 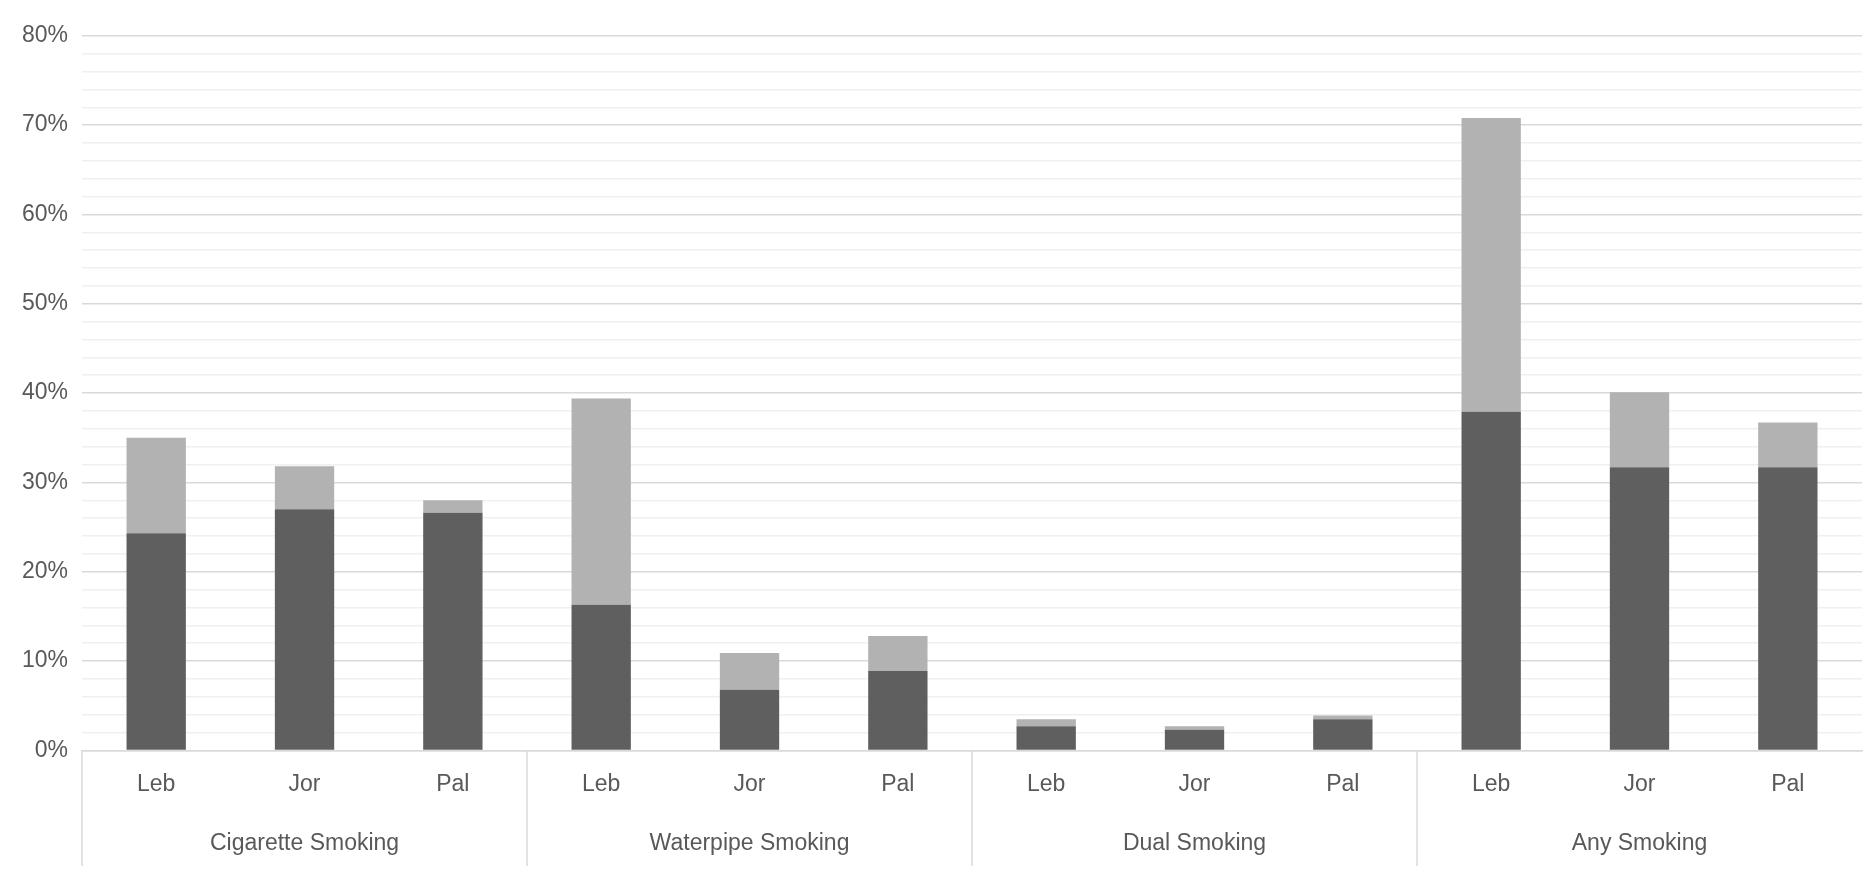 I want to click on y-tick-label: 0%, so click(x=51, y=748).